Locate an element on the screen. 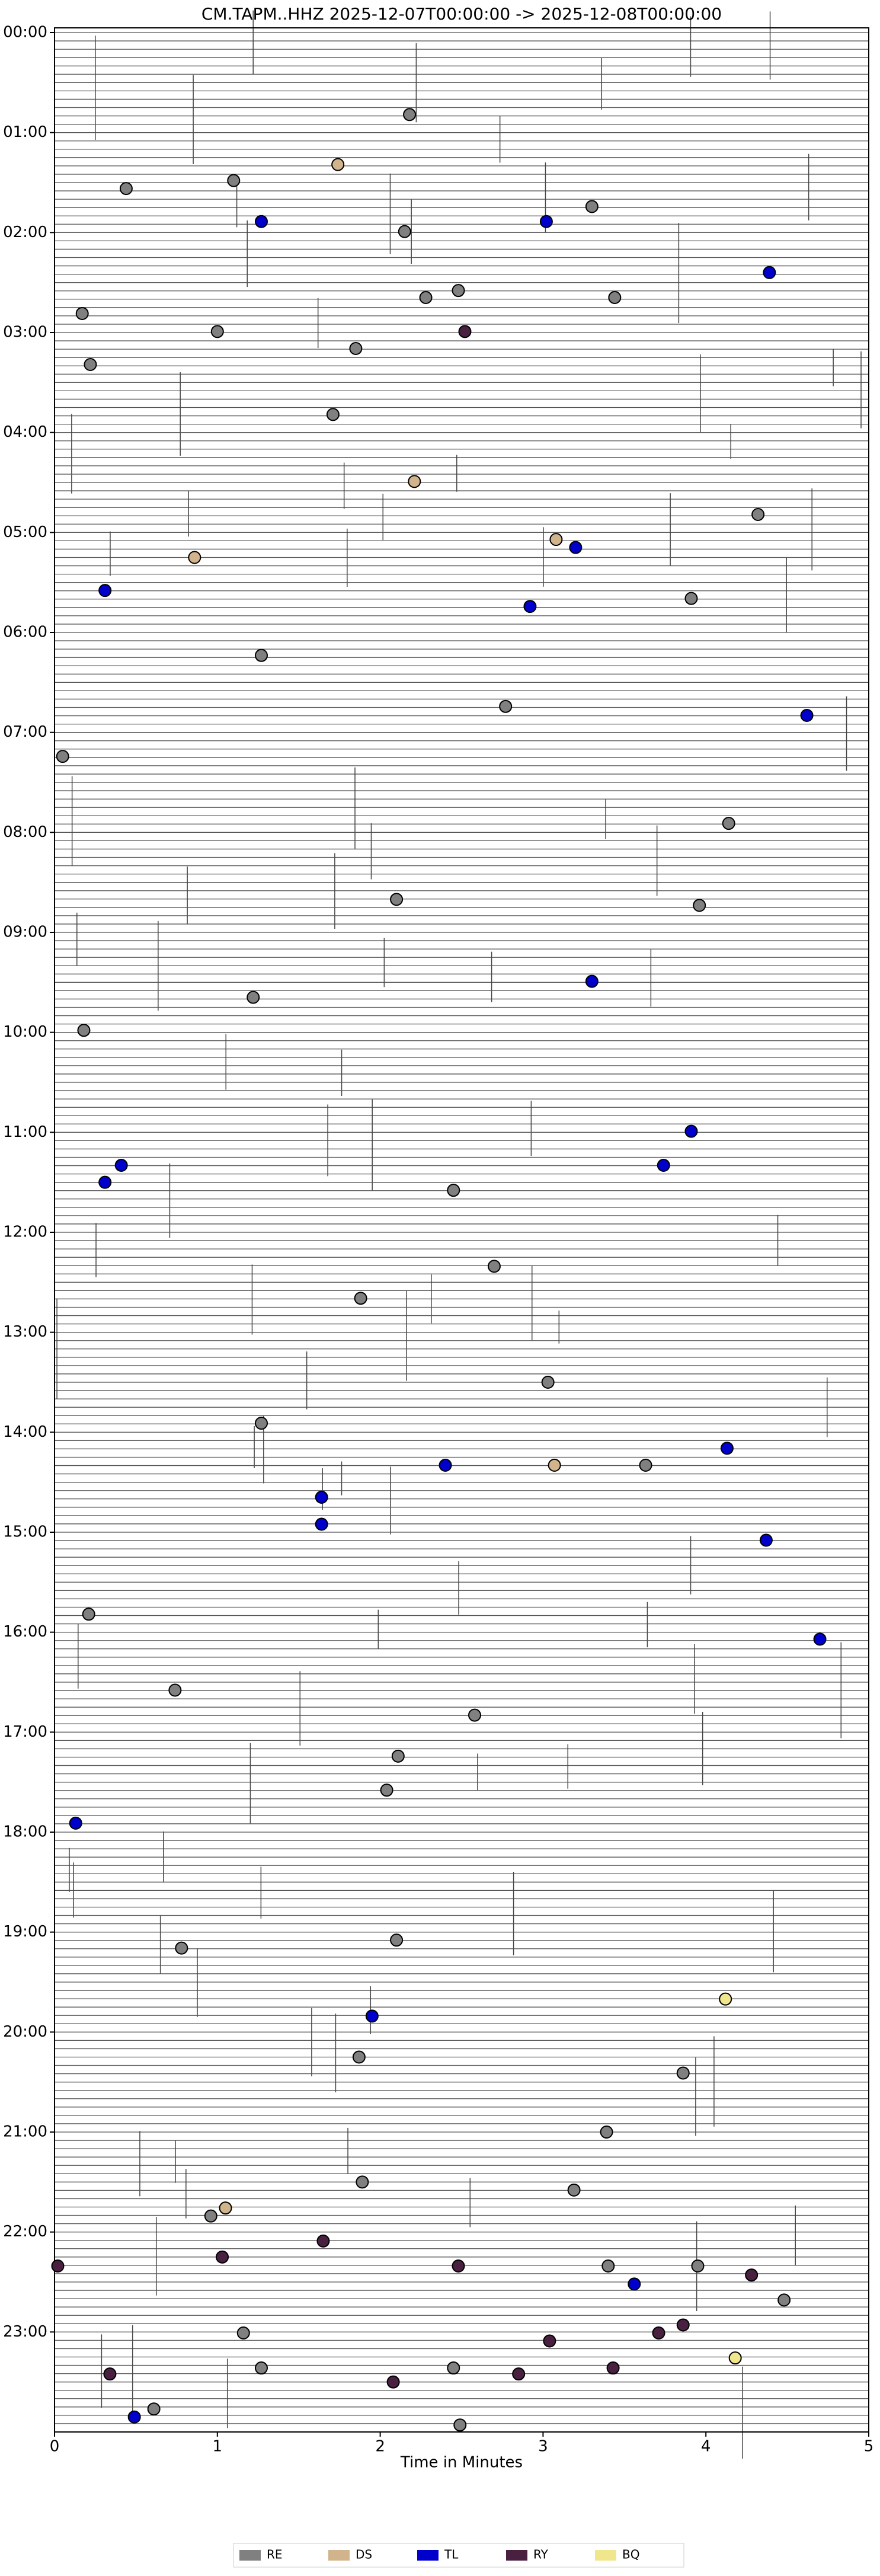 The width and height of the screenshot is (880, 2576). x-tick-label: 1 is located at coordinates (218, 2447).